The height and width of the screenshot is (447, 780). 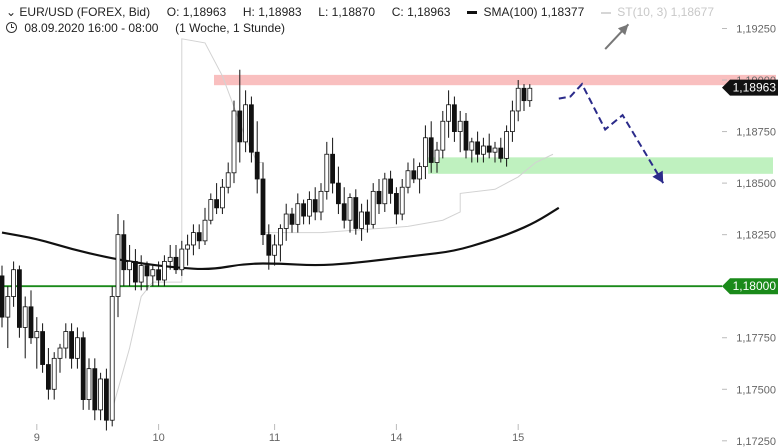 What do you see at coordinates (472, 13) in the screenshot?
I see `sma-swatch-icon` at bounding box center [472, 13].